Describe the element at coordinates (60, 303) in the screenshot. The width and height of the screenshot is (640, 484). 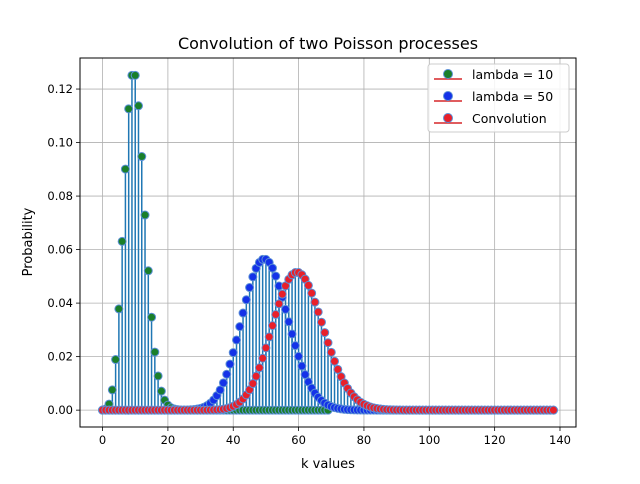
I see `y-tick-label: 0.04` at that location.